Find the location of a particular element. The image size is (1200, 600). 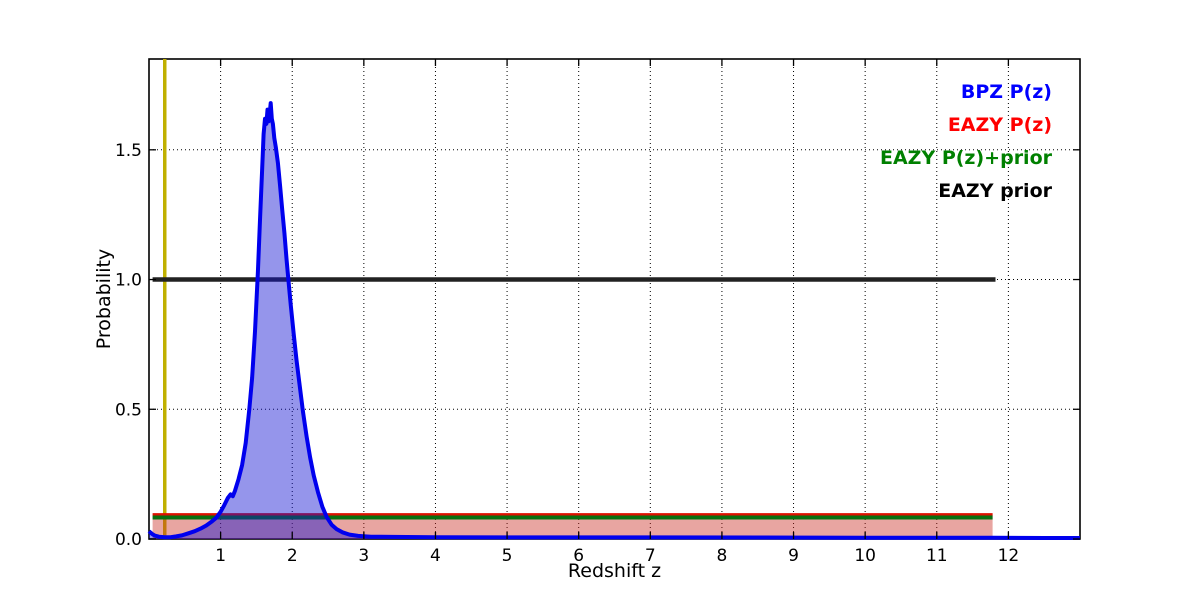

legend-item-bpz-pz: BPZ P(z) is located at coordinates (1006, 92).